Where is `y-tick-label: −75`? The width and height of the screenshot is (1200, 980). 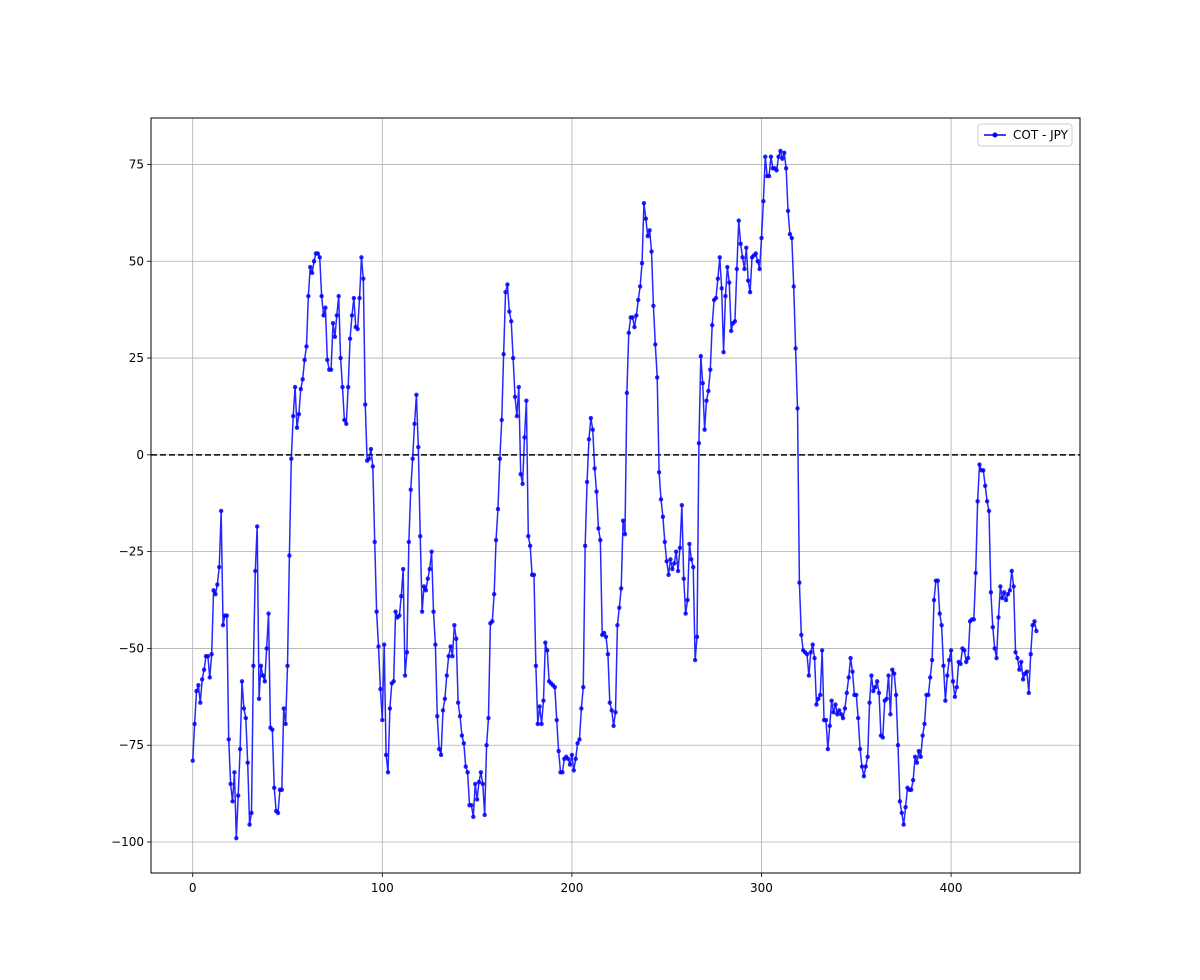 y-tick-label: −75 is located at coordinates (131, 745).